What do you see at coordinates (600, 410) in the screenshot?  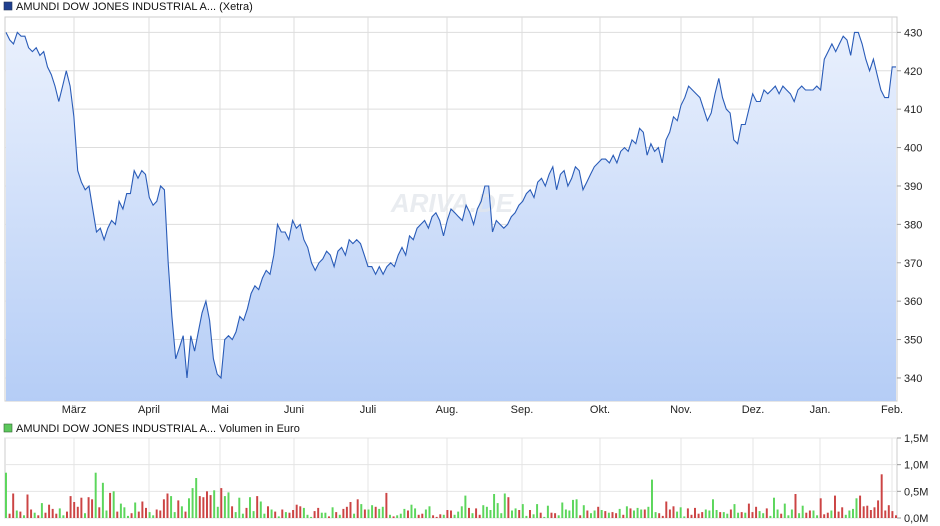 I see `price-x-tick-label: Okt.` at bounding box center [600, 410].